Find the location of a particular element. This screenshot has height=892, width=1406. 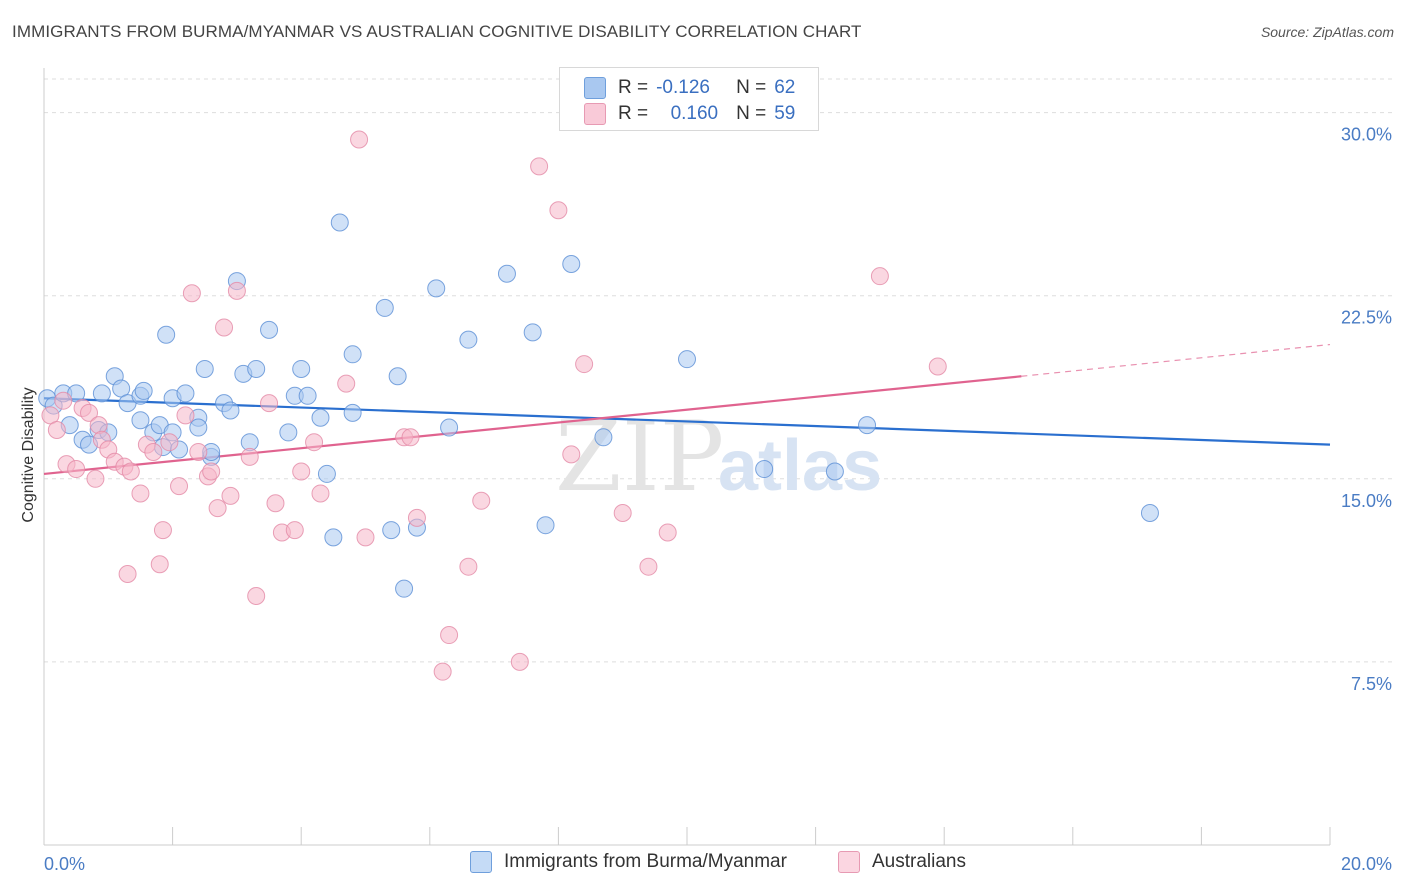

trend-line-australians-extension is located at coordinates (1176, 360).